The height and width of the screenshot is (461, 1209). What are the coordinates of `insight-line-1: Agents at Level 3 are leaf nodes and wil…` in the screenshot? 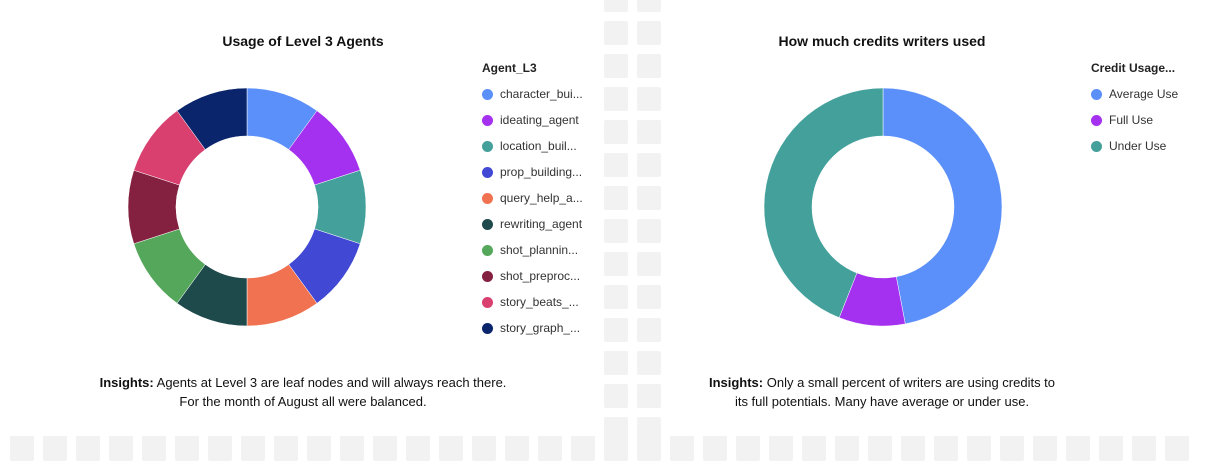 It's located at (331, 382).